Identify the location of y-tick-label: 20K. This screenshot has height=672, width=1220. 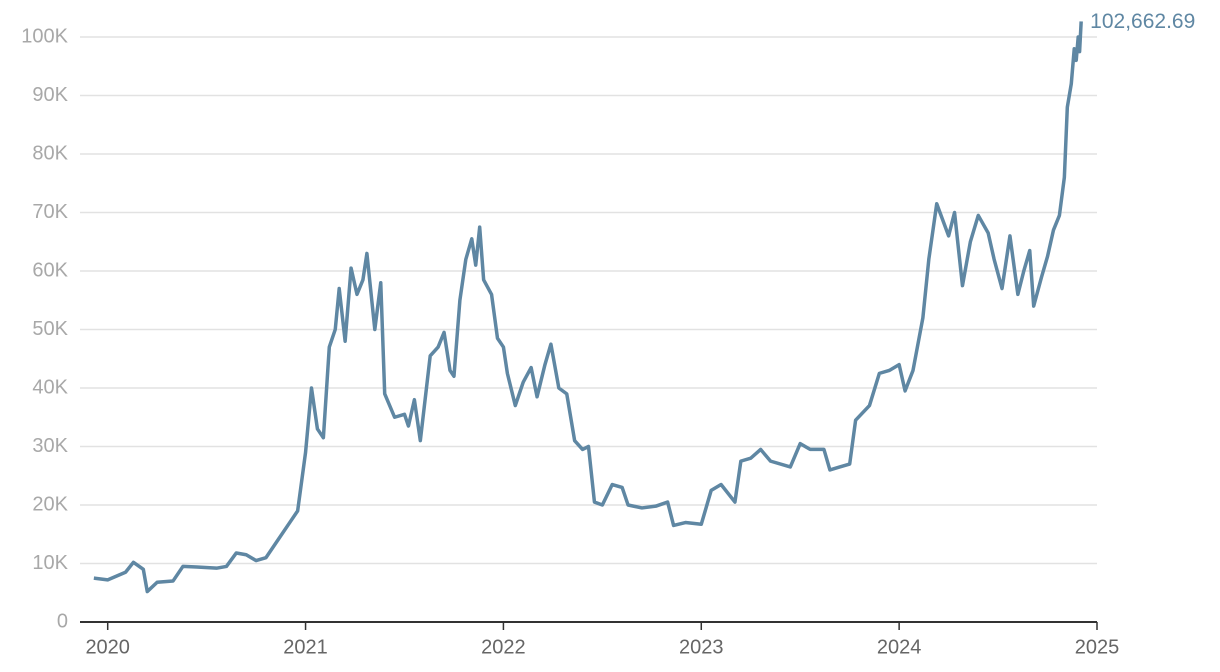
(50, 504).